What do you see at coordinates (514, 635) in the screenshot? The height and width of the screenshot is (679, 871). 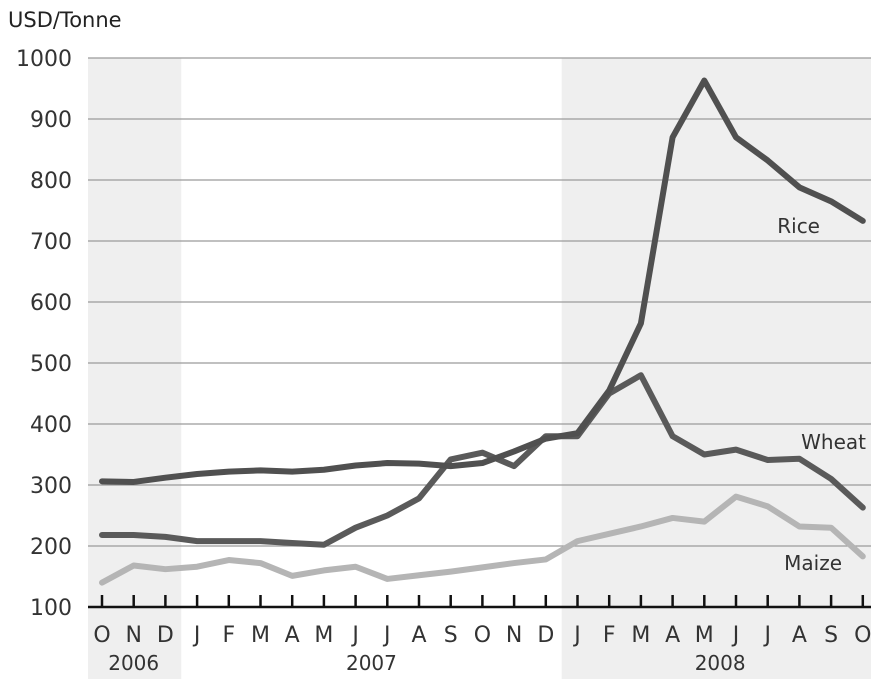 I see `x-tick-label-13: N` at bounding box center [514, 635].